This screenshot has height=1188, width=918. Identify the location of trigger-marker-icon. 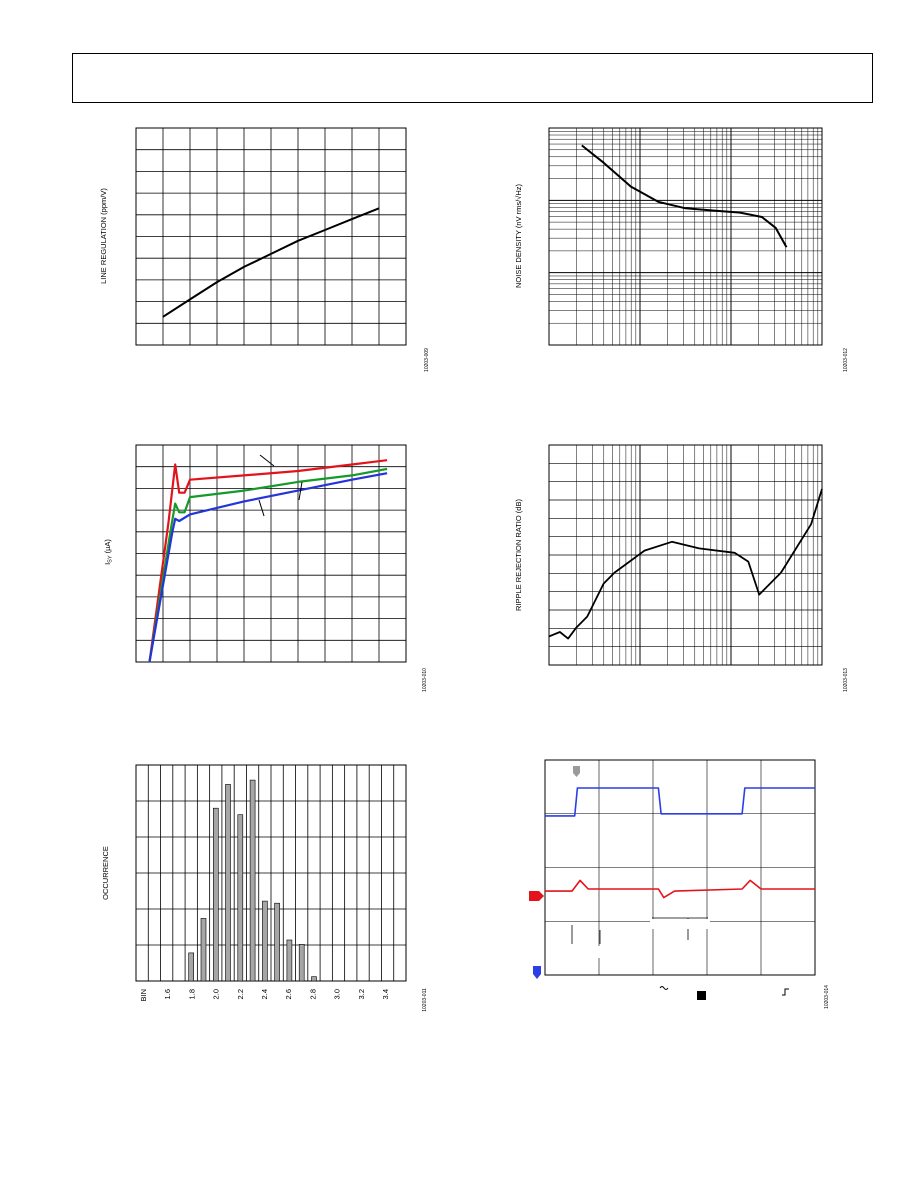
(576, 771).